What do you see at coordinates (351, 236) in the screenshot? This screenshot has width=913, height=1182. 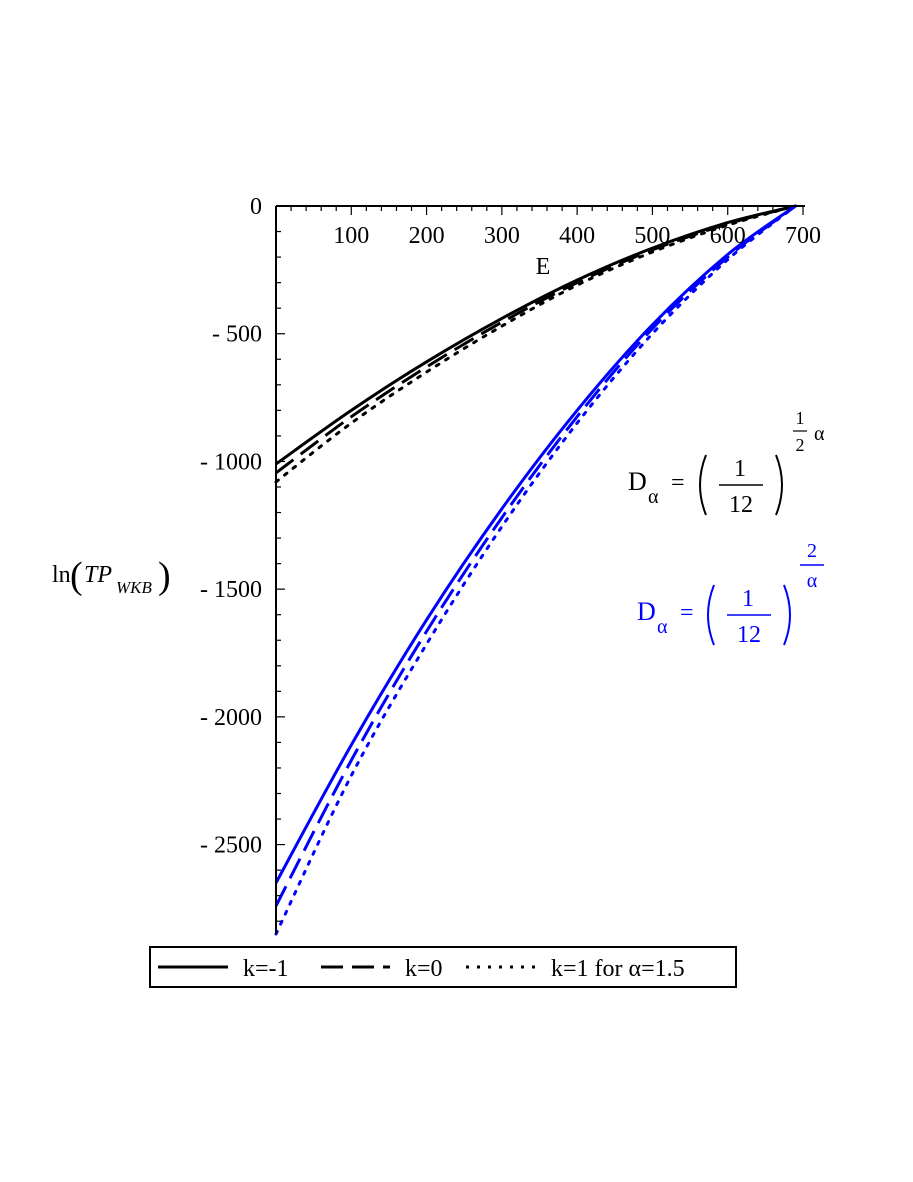 I see `x-tick-label: 100` at bounding box center [351, 236].